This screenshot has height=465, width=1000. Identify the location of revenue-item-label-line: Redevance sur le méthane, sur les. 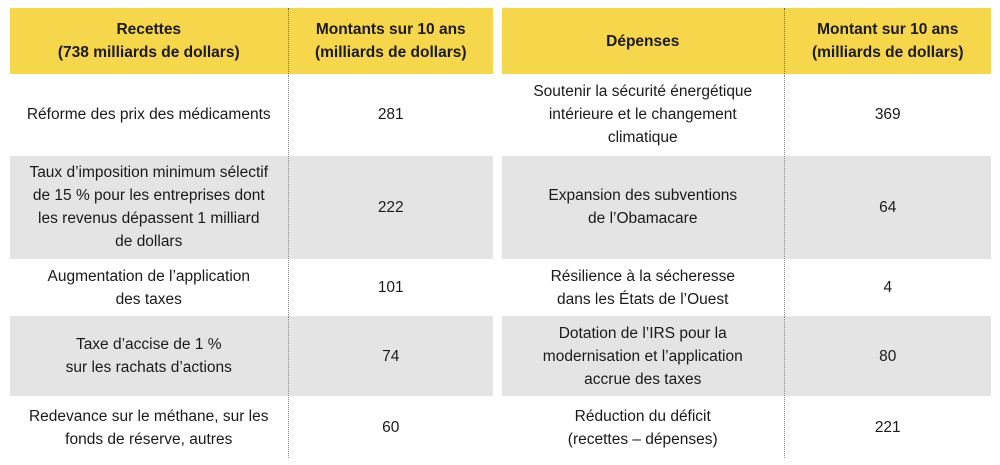
(148, 416).